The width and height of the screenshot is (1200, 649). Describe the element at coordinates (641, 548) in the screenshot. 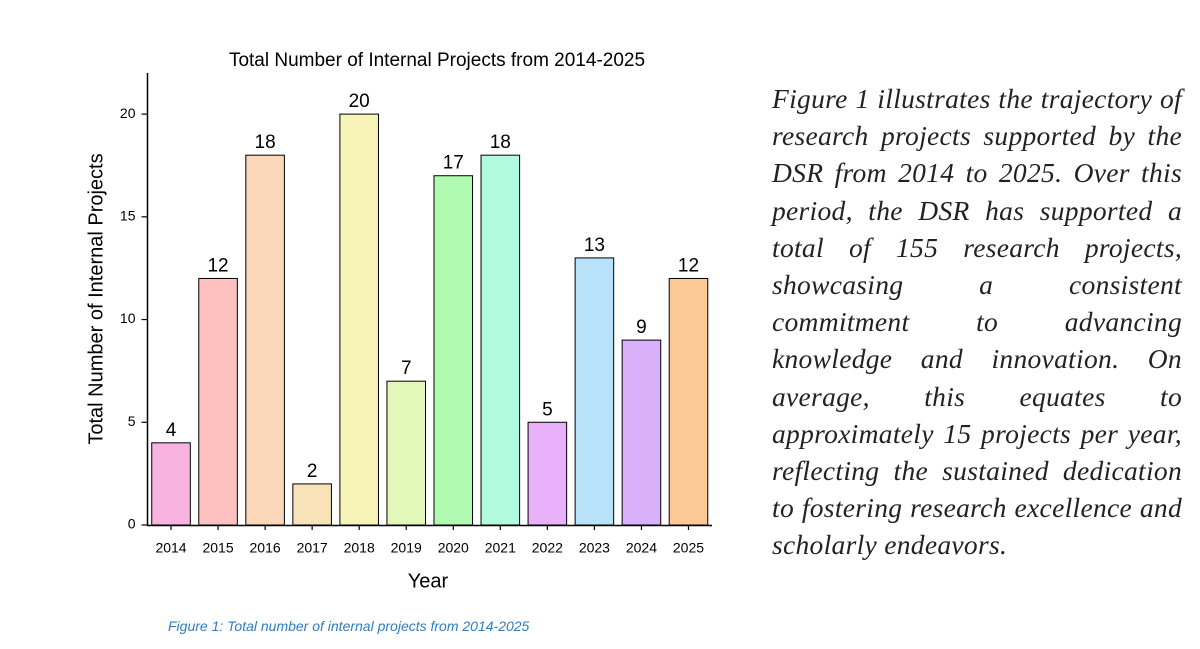

I see `x-tick-label: 2024` at that location.